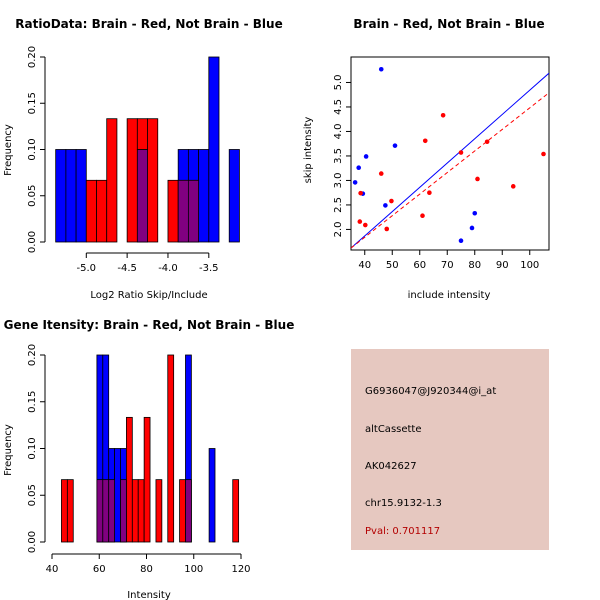  Describe the element at coordinates (338, 107) in the screenshot. I see `y-tick-label-scatter: 4.5` at that location.